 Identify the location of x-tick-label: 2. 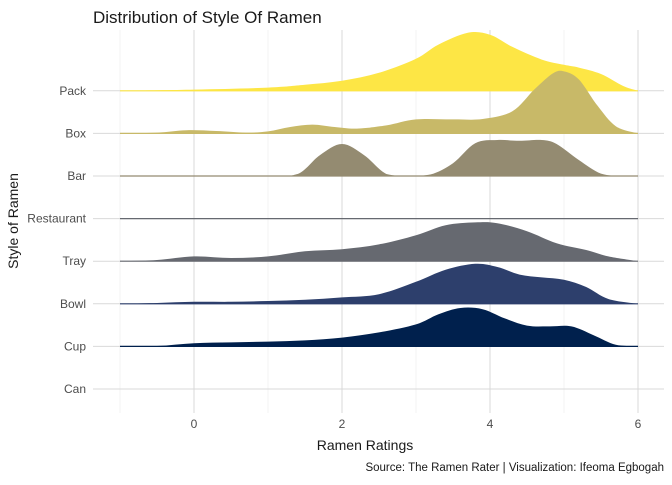
(342, 424).